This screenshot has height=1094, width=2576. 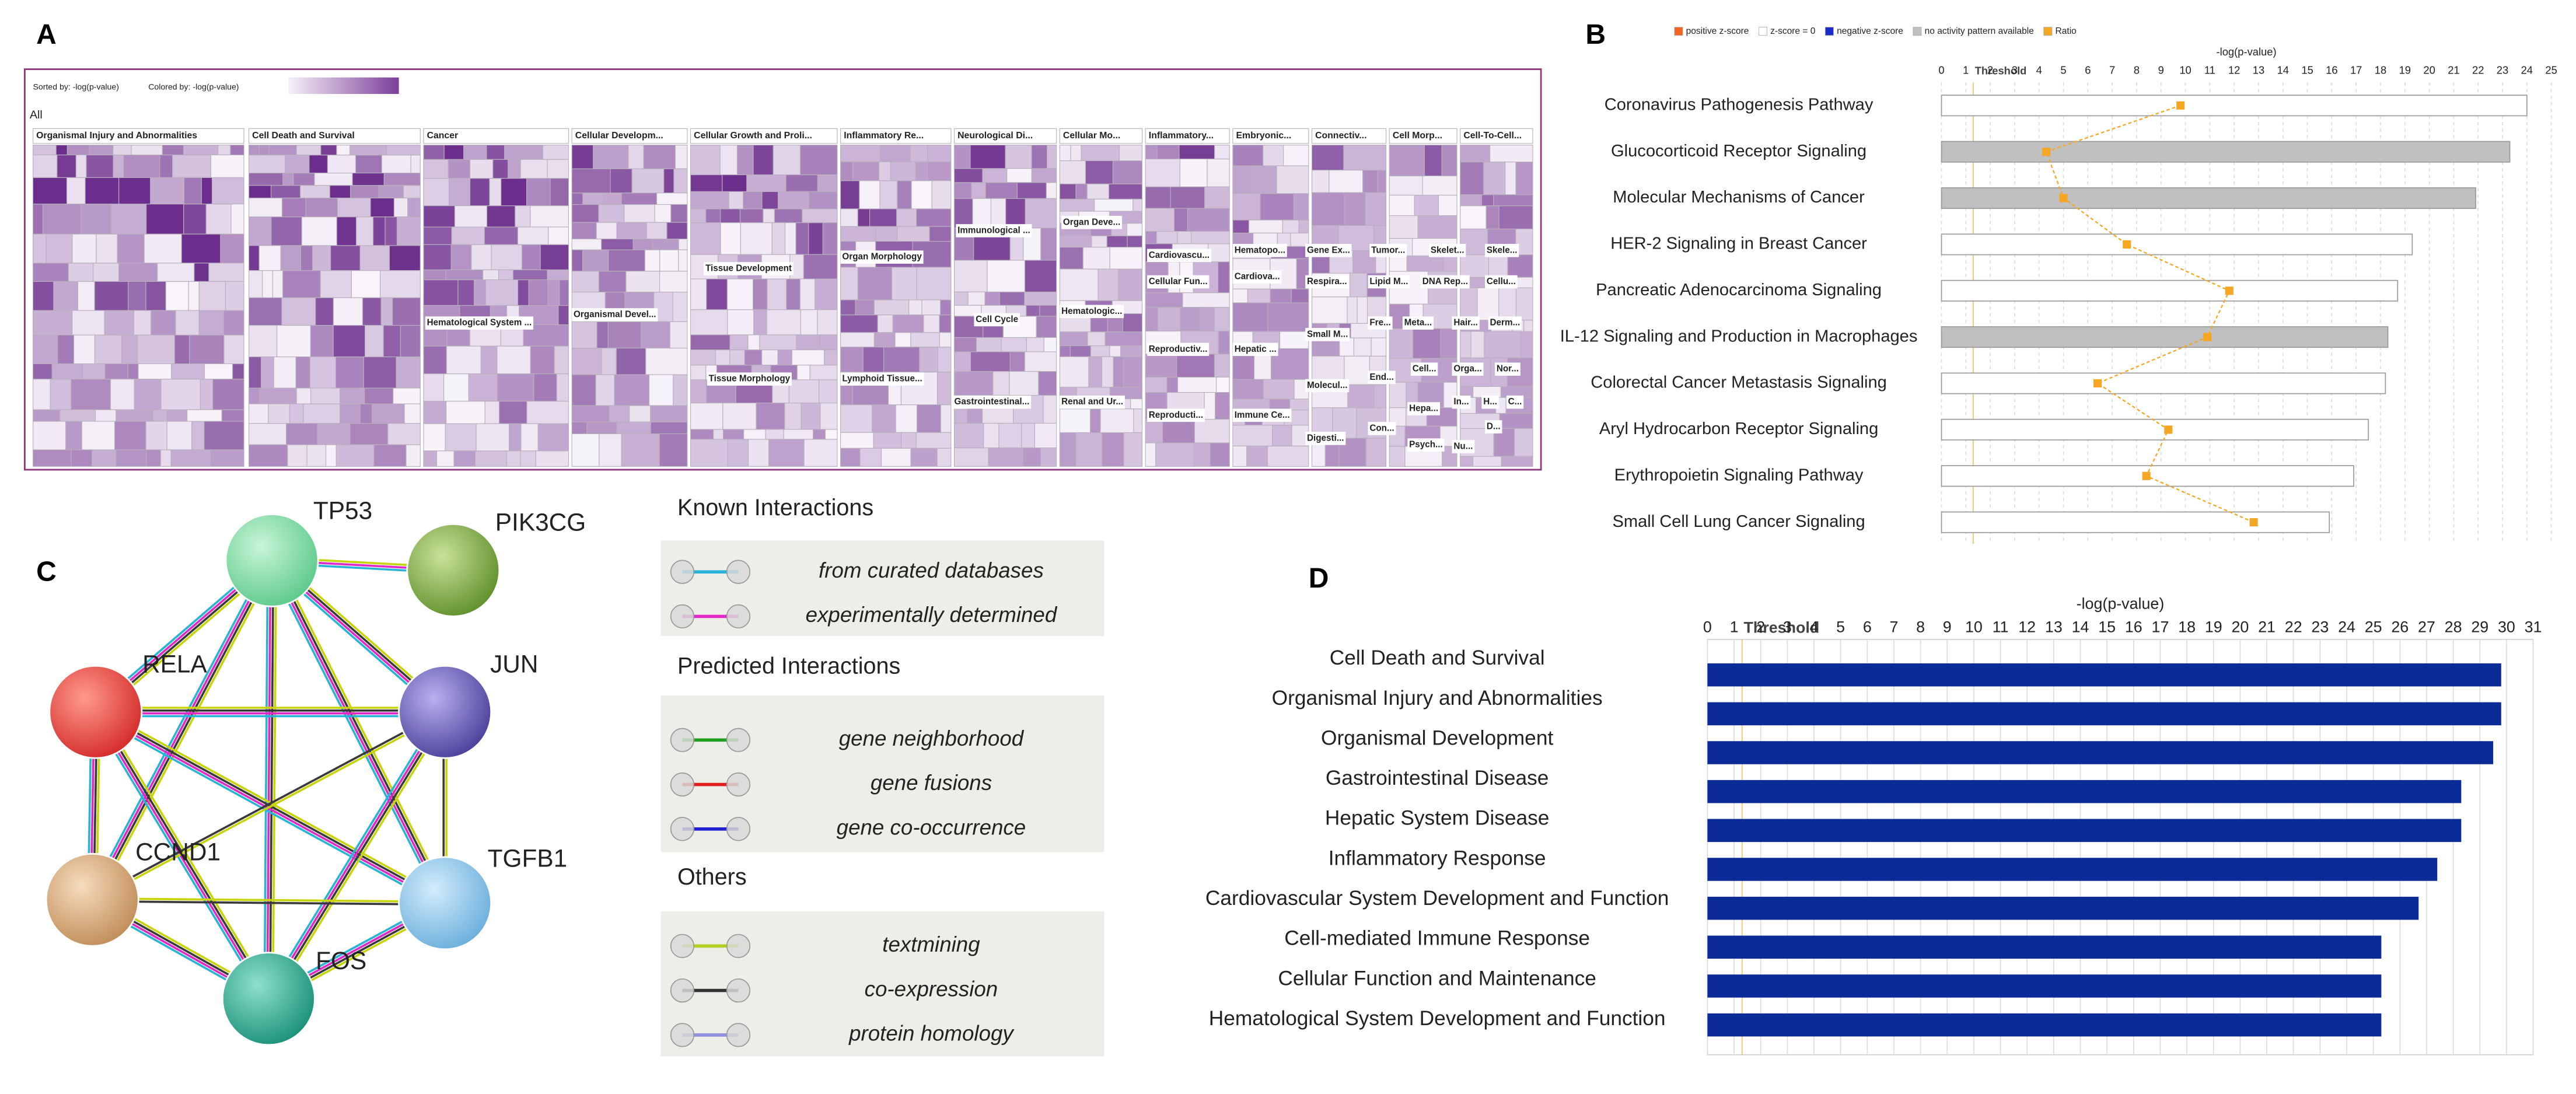 What do you see at coordinates (334, 297) in the screenshot?
I see `treemap-block: Cell Death and Survival` at bounding box center [334, 297].